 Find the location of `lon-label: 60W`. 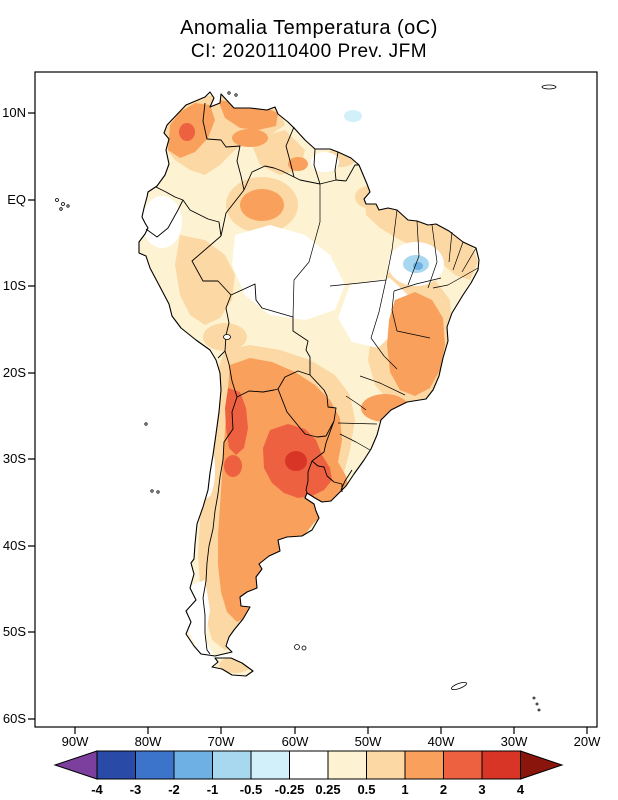

lon-label: 60W is located at coordinates (295, 741).